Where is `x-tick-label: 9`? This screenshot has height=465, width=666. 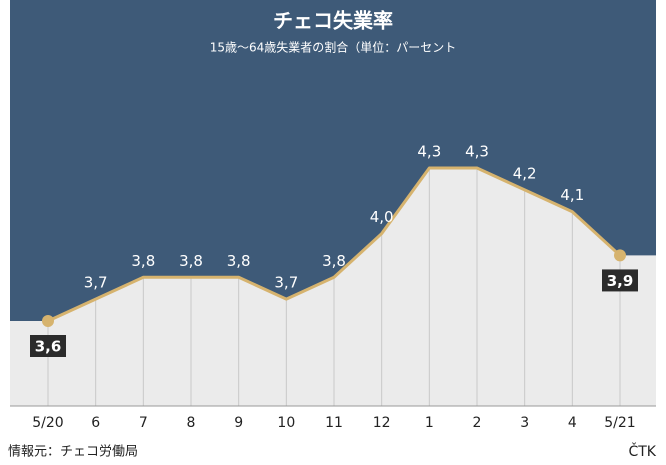 x-tick-label: 9 is located at coordinates (238, 423).